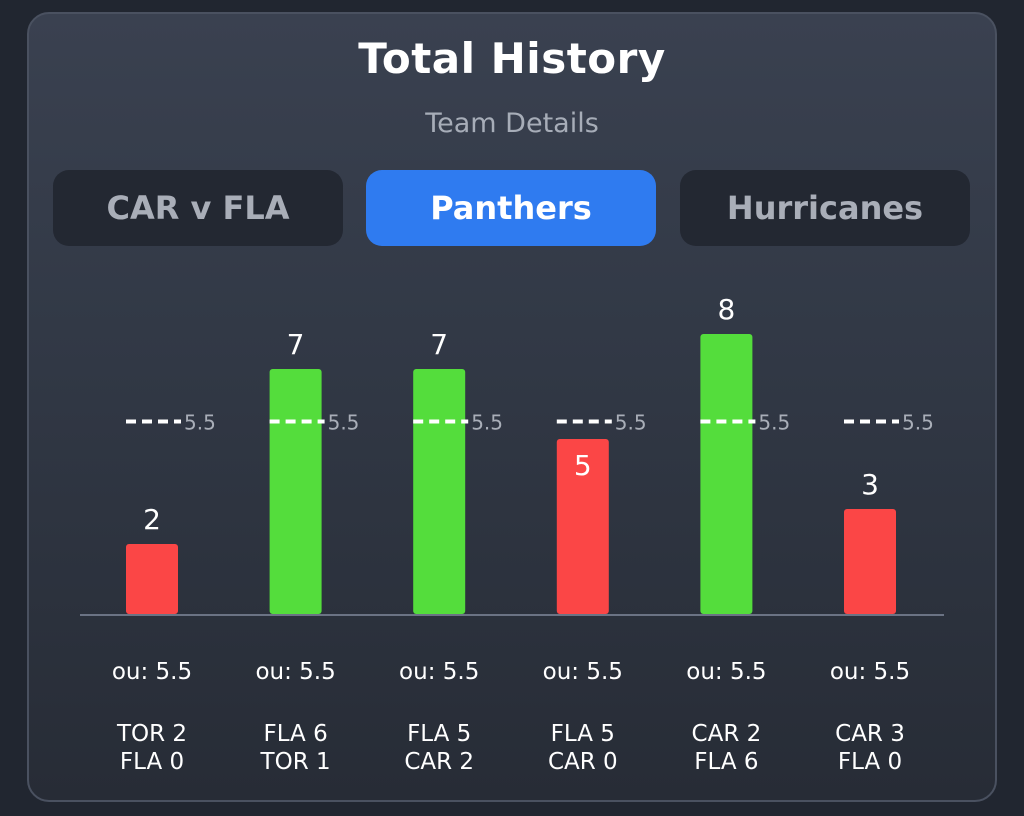  What do you see at coordinates (512, 123) in the screenshot?
I see `page-subtitle: Team Details` at bounding box center [512, 123].